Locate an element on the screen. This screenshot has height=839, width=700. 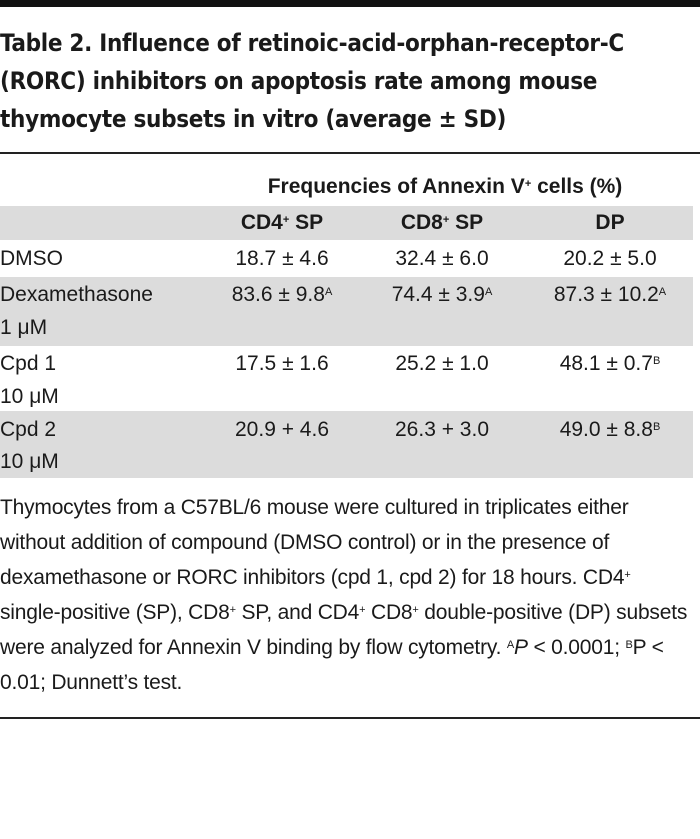
spanning-header: Frequencies of Annexin V+ cells (%) is located at coordinates (445, 187).